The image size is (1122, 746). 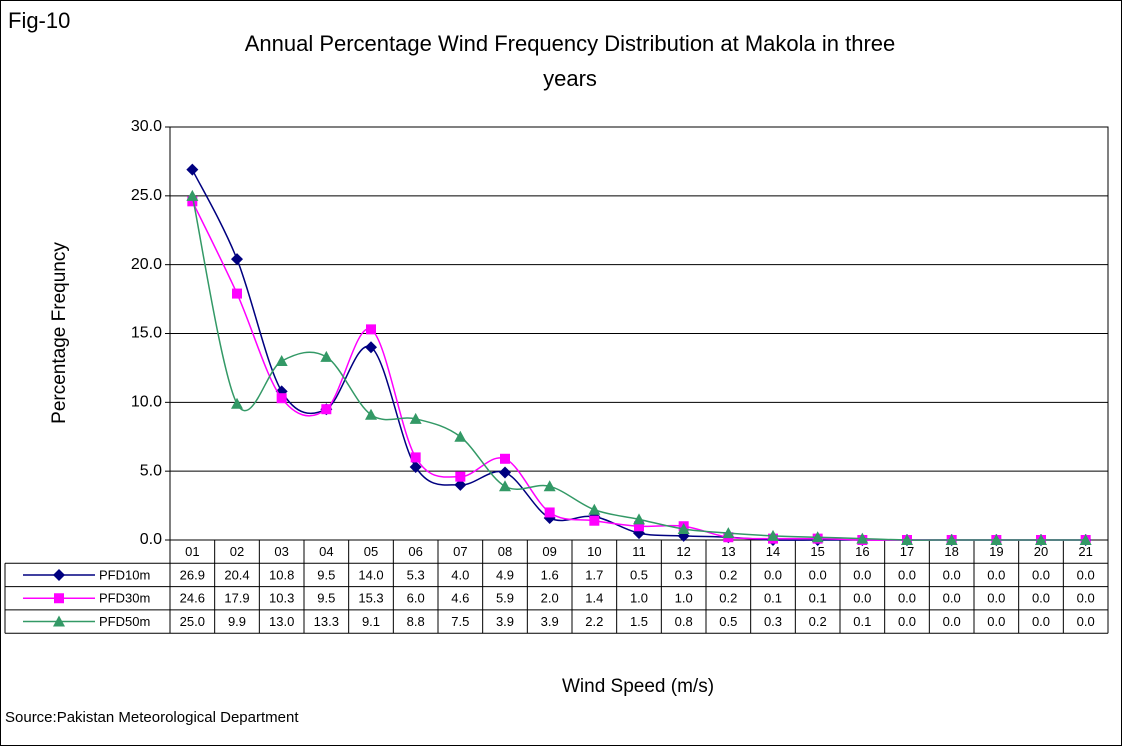 What do you see at coordinates (460, 598) in the screenshot?
I see `table-value: 4.6` at bounding box center [460, 598].